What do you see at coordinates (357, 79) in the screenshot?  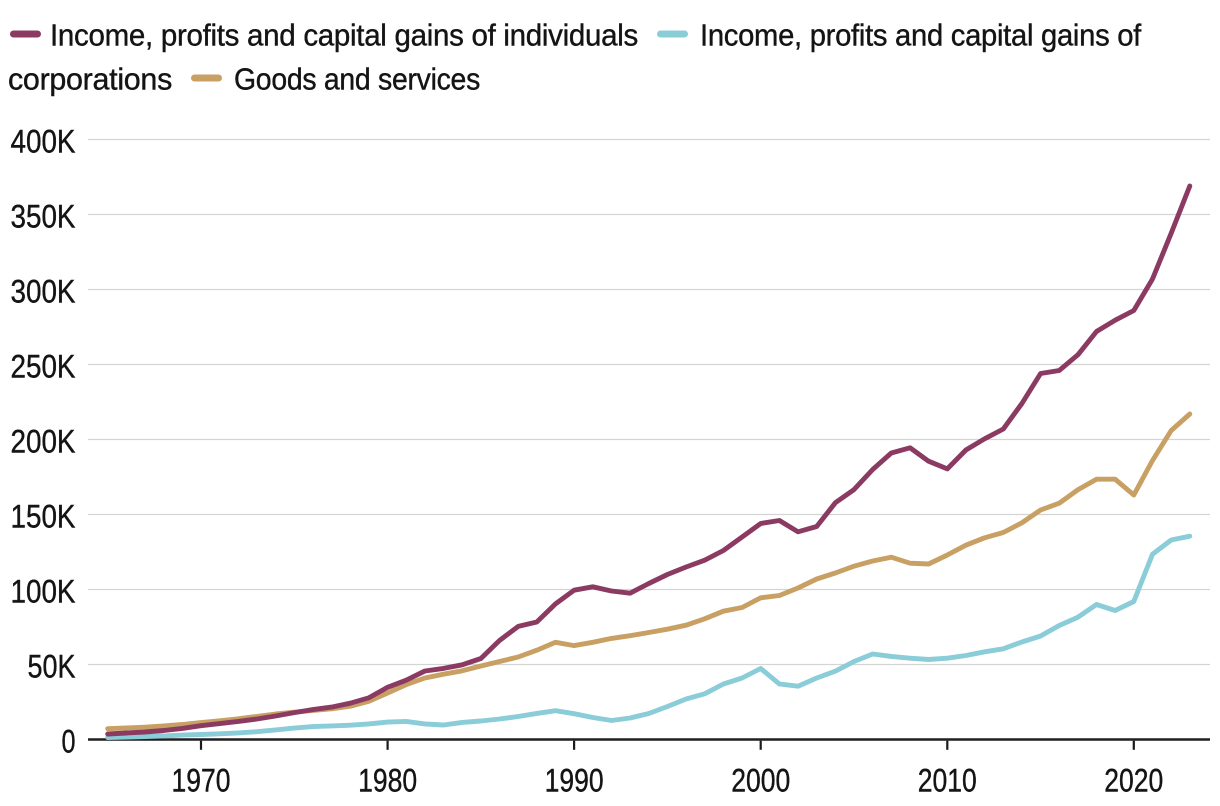 I see `svg-text: Goods and services` at bounding box center [357, 79].